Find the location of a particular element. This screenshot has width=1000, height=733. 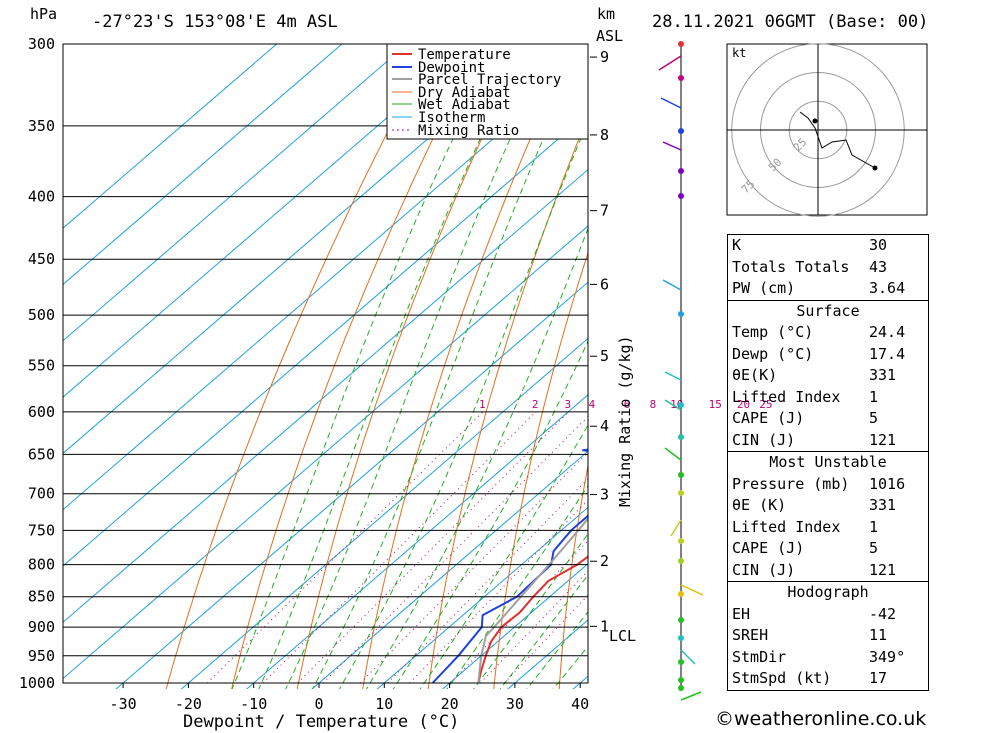

index-row: SREH 11 is located at coordinates (828, 636).